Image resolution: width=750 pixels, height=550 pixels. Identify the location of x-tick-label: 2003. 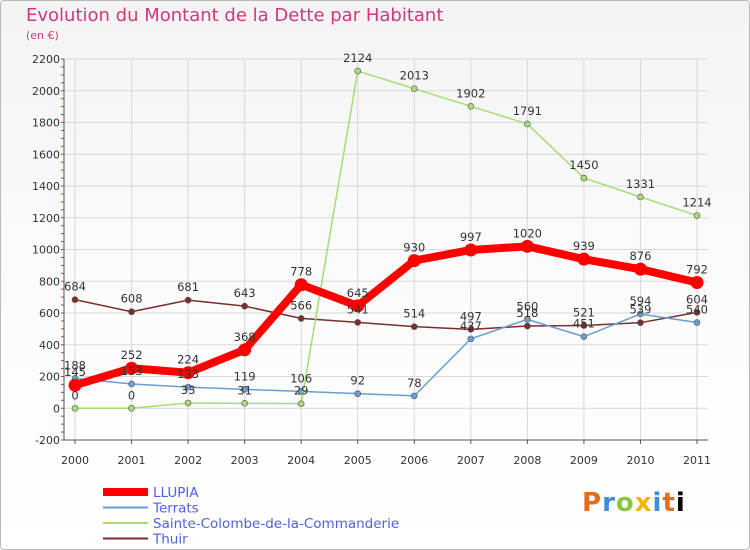
(245, 460).